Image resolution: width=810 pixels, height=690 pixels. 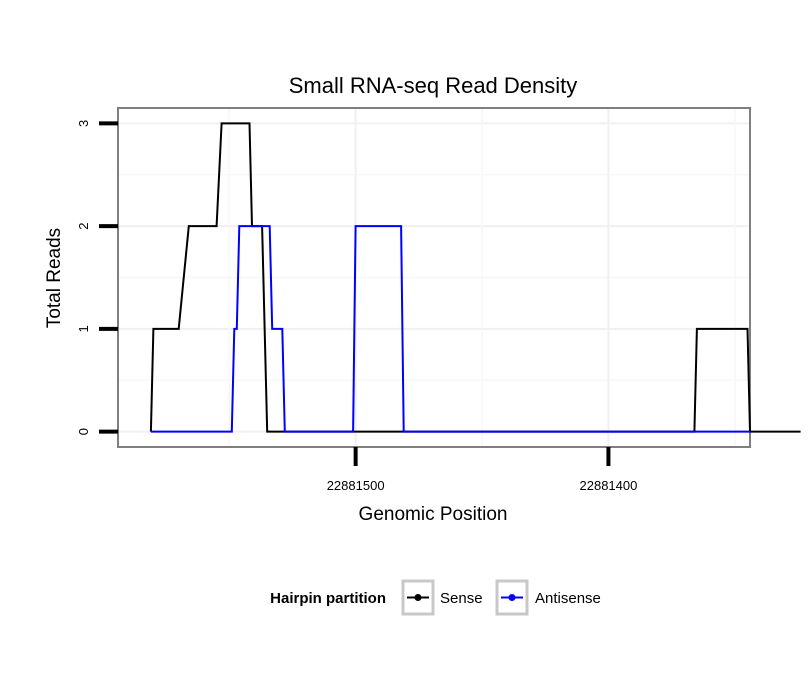 What do you see at coordinates (328, 598) in the screenshot?
I see `legend-title: Hairpin partition` at bounding box center [328, 598].